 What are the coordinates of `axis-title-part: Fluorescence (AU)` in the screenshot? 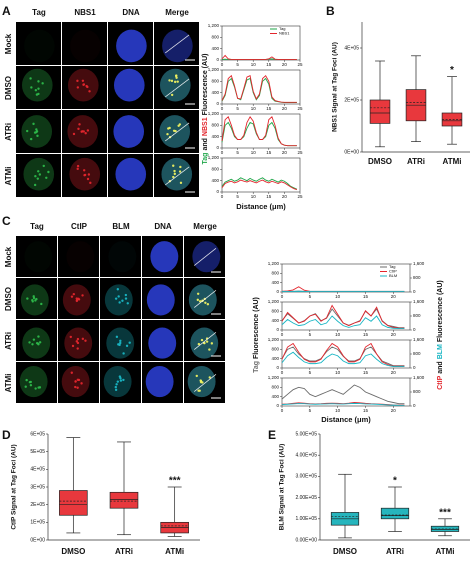 It's located at (440, 311).